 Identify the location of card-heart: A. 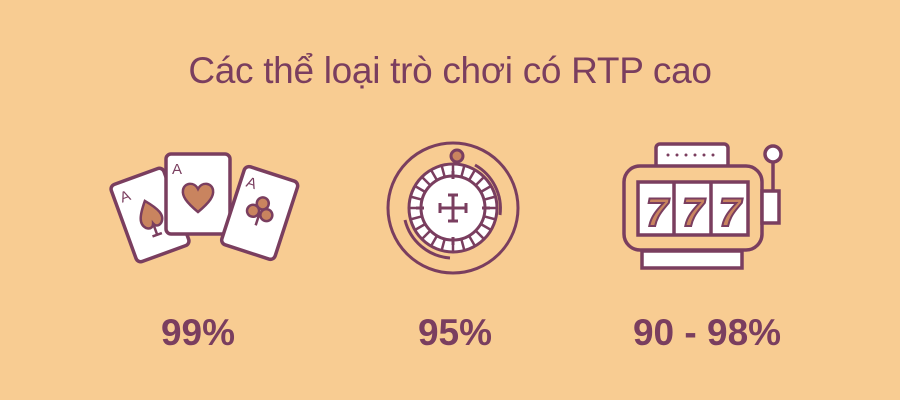
(198, 194).